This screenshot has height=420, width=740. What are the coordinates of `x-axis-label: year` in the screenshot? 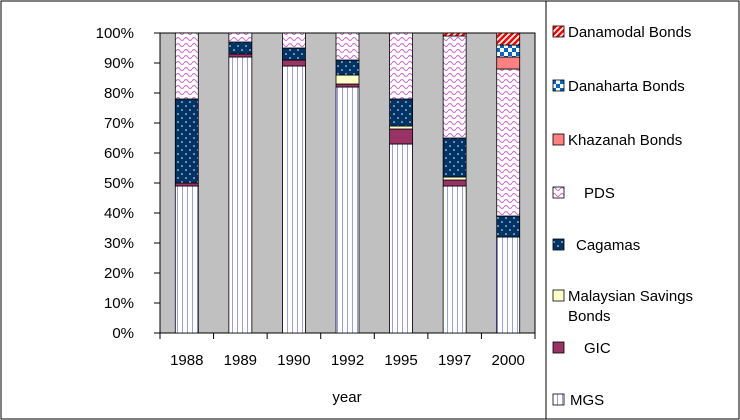 It's located at (346, 397).